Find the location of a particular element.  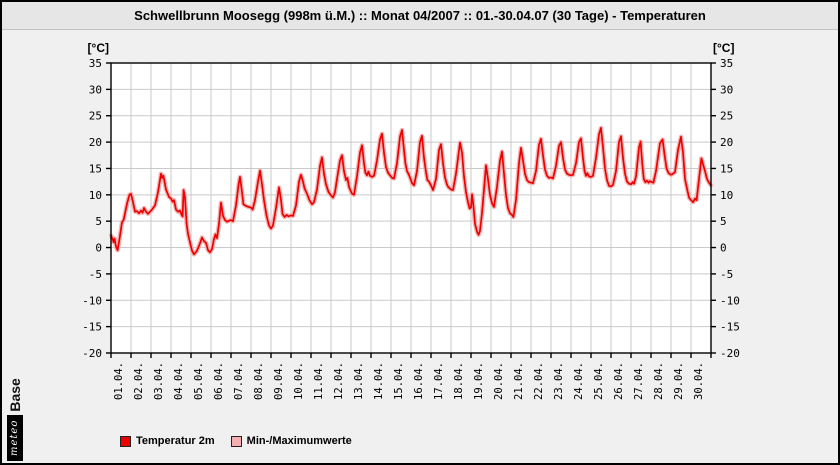

x-tick-label: 11.04. is located at coordinates (319, 381).